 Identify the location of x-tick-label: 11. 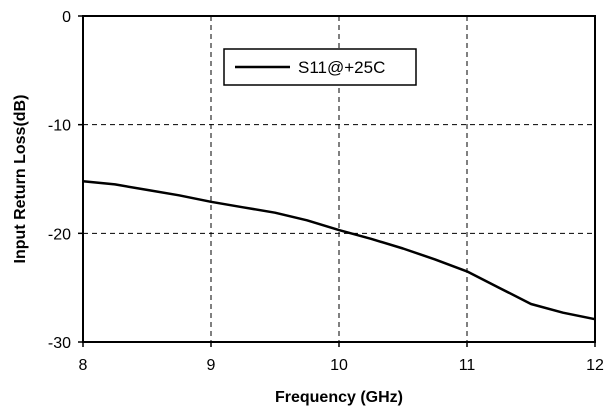
(467, 365).